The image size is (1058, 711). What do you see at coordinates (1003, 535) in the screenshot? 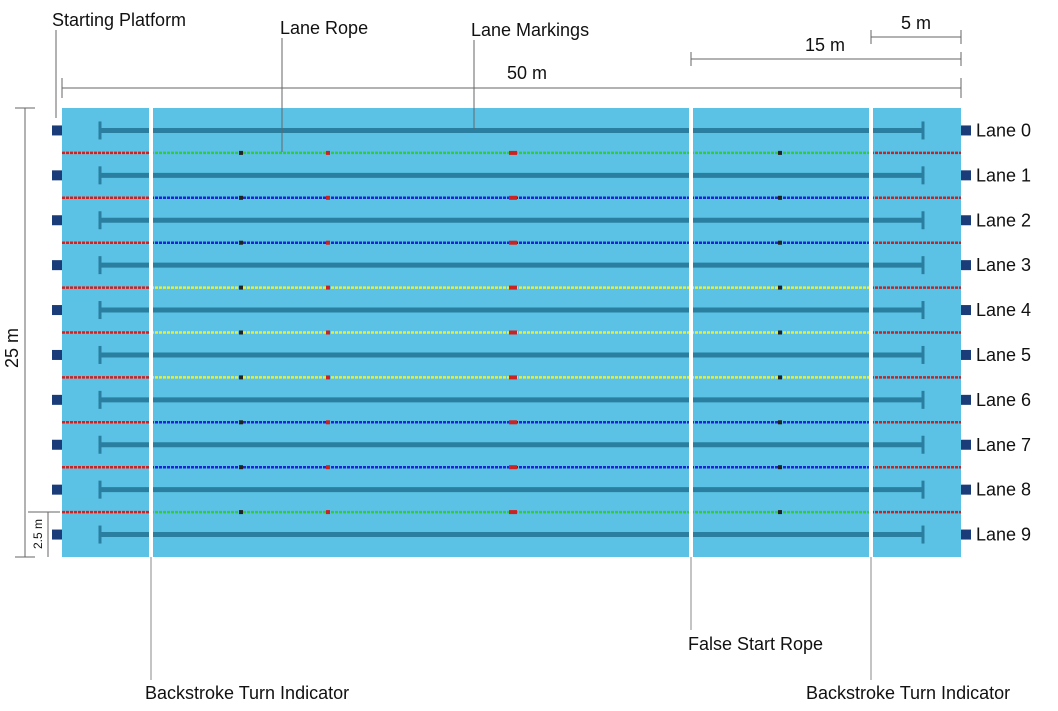
I see `lane-label: Lane 9` at bounding box center [1003, 535].